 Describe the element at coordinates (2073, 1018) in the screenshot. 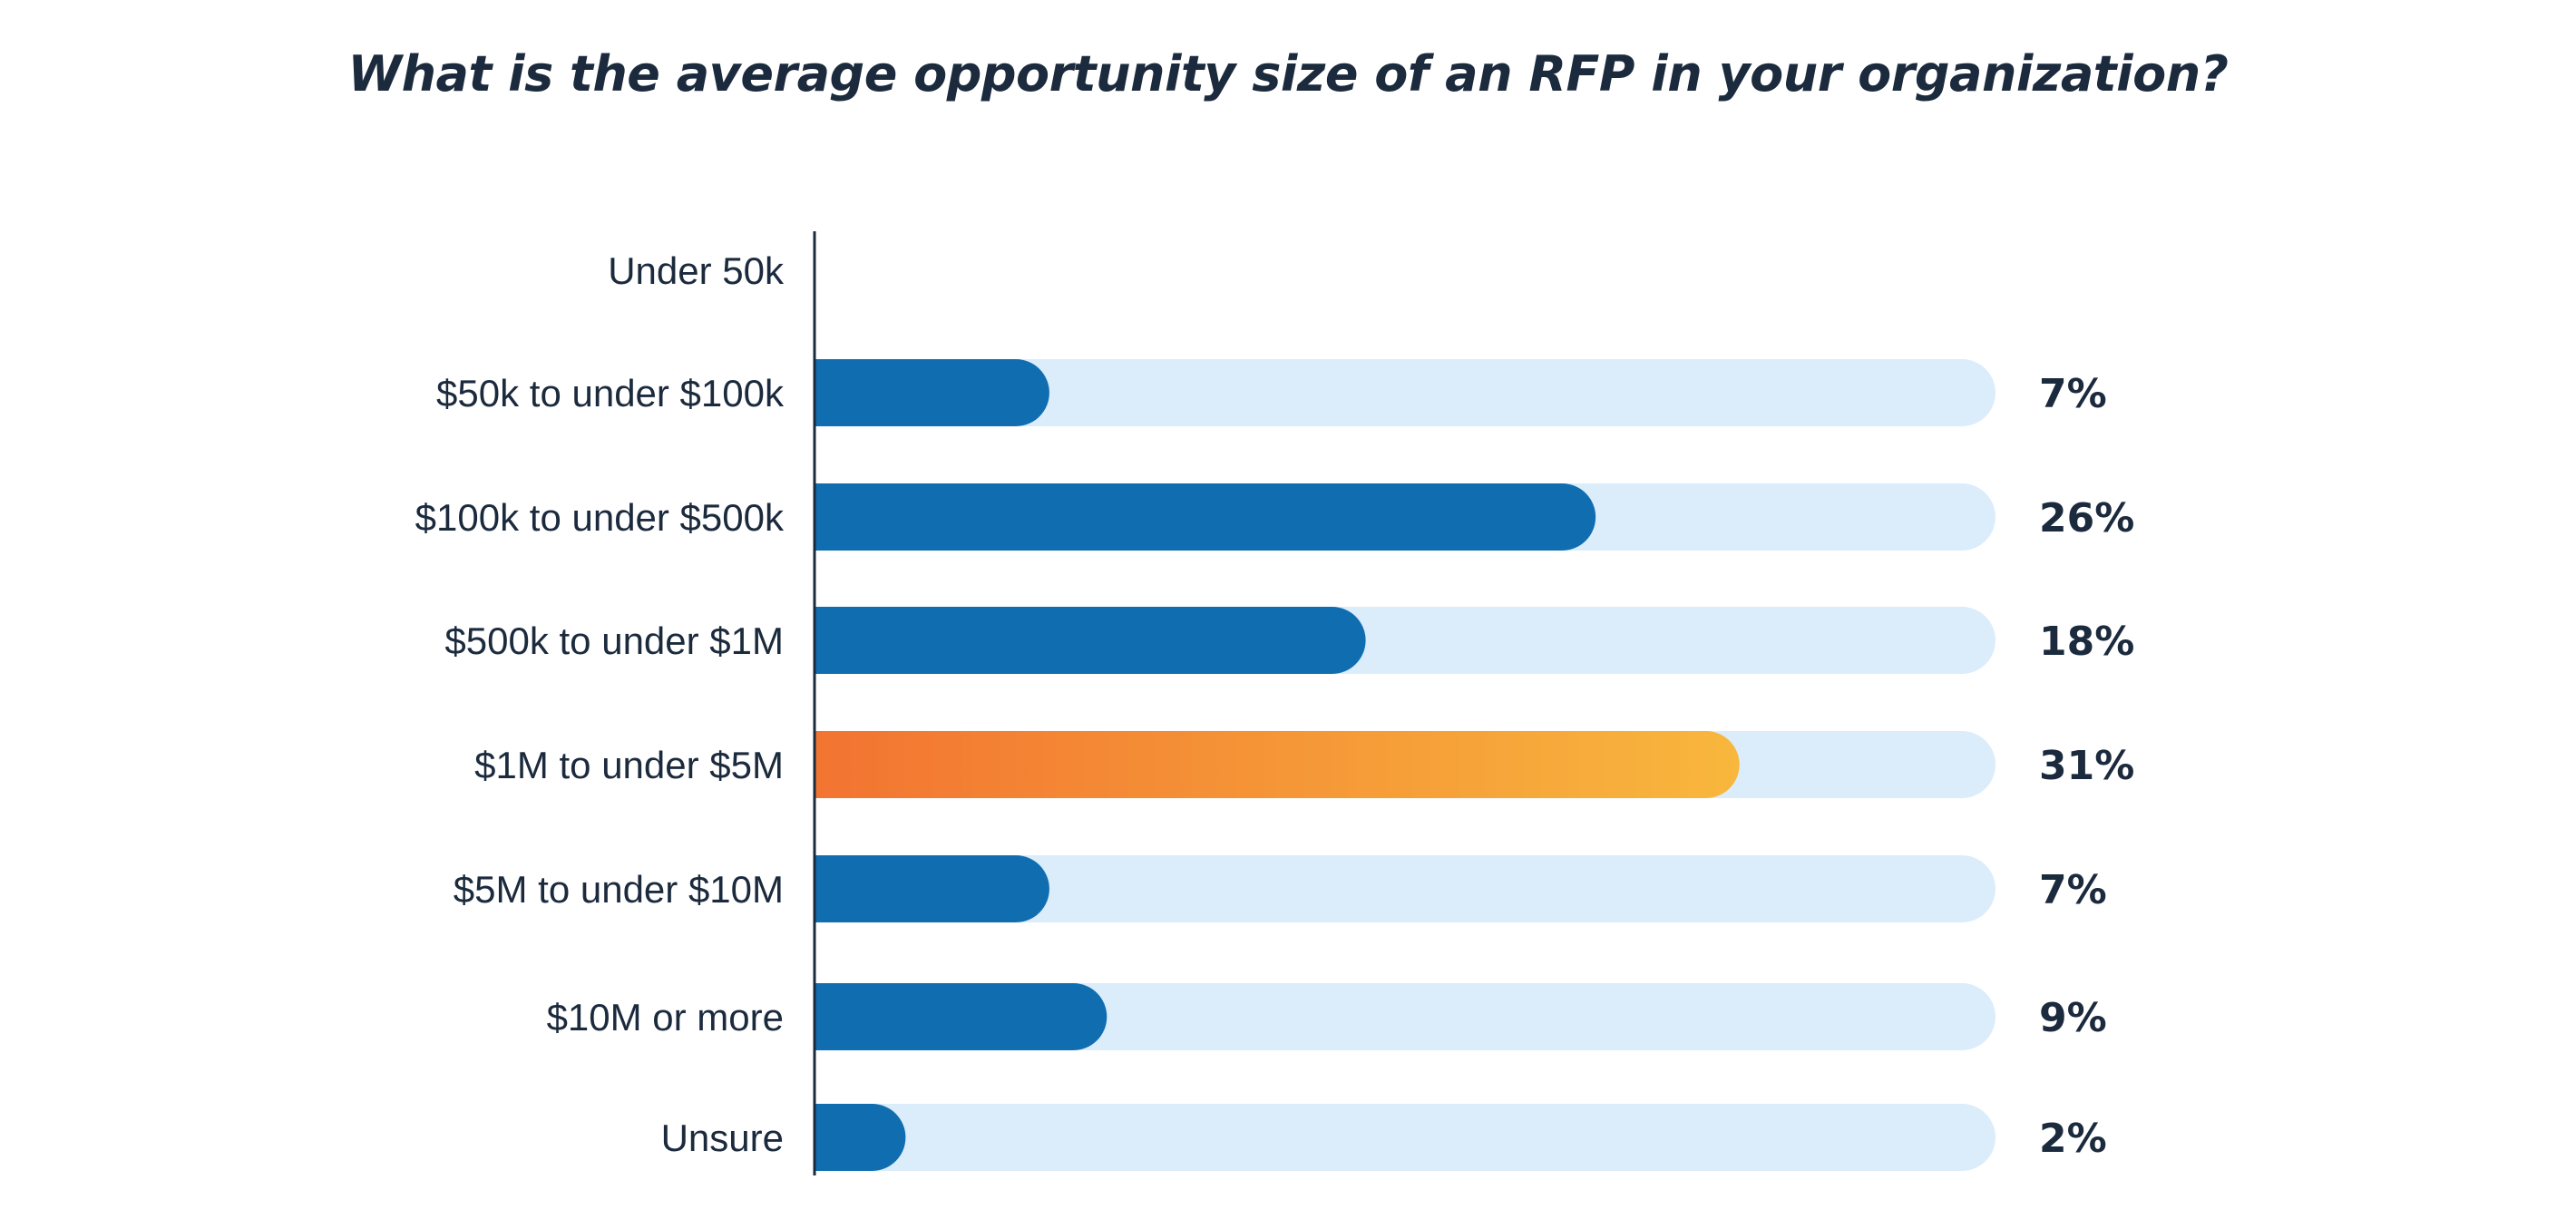

I see `value-label: 9%` at that location.